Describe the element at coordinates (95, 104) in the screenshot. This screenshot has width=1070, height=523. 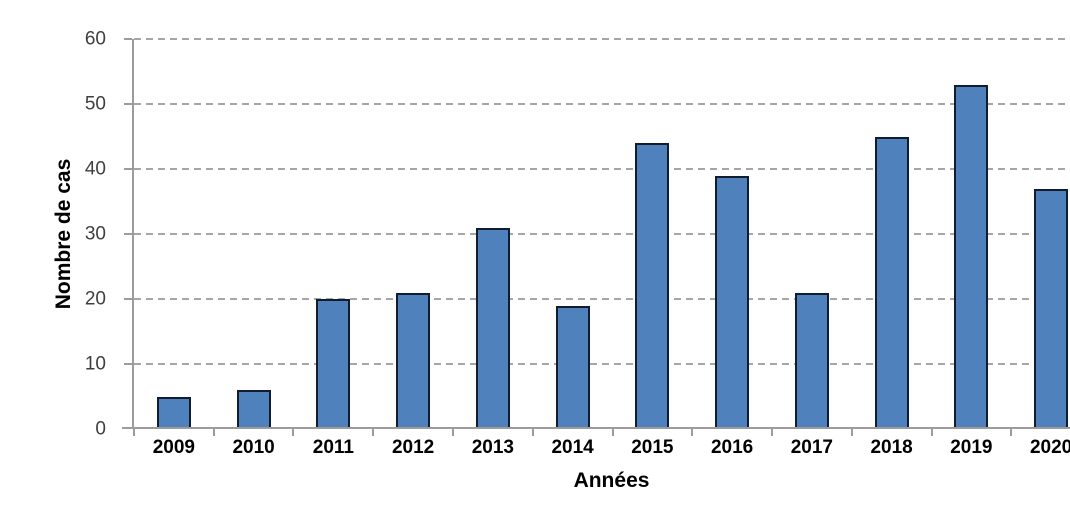
I see `y-tick-label: 50` at that location.